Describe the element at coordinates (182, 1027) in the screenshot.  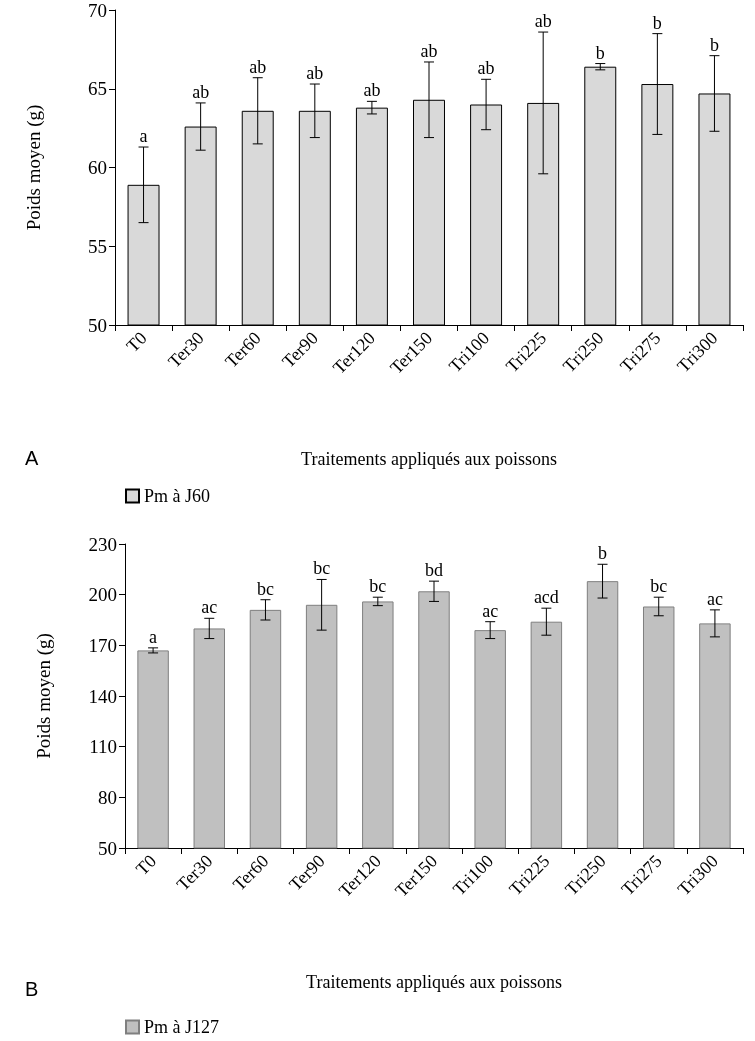
I see `legend-label: Pm à J127` at that location.